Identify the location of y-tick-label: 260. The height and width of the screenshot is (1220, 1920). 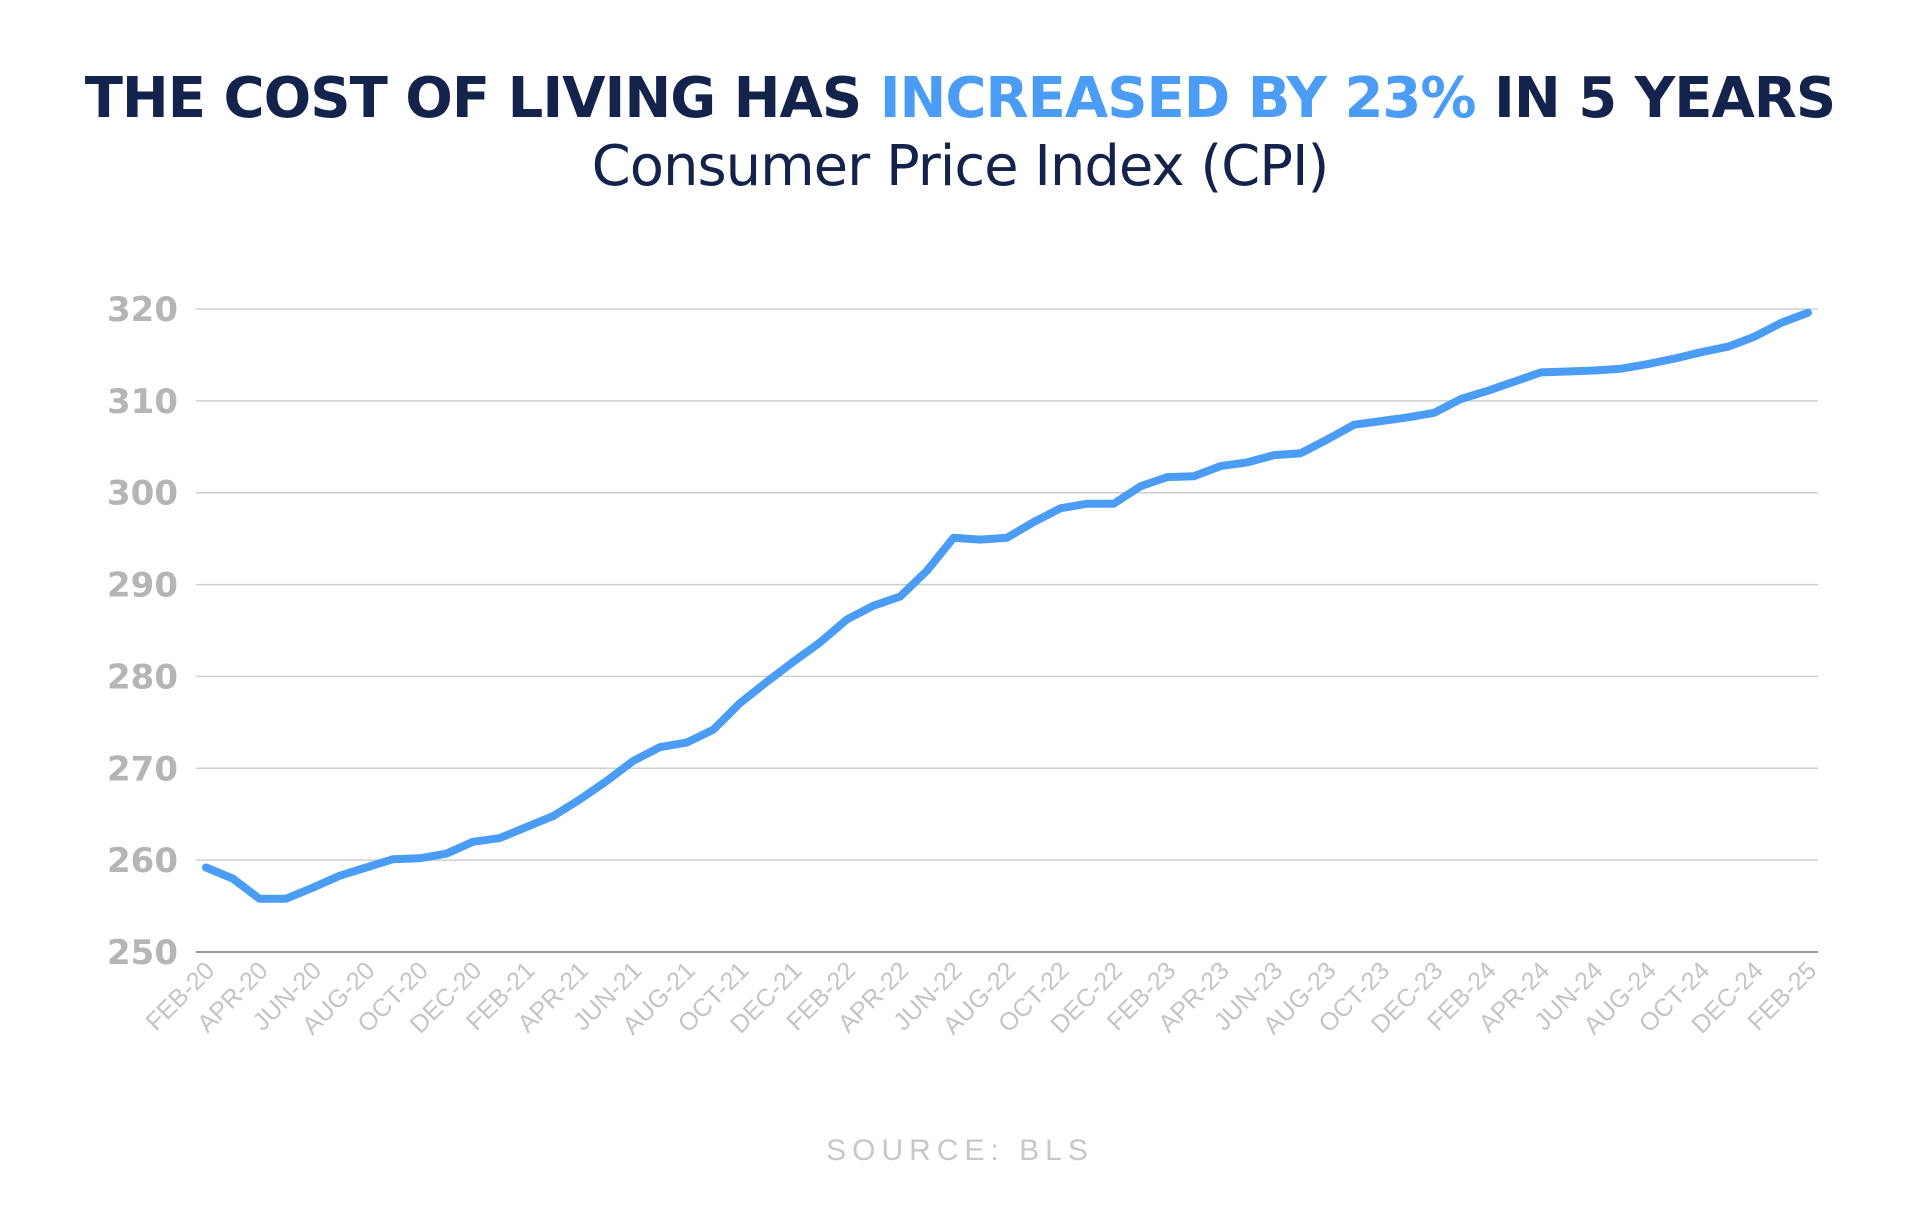
(142, 861).